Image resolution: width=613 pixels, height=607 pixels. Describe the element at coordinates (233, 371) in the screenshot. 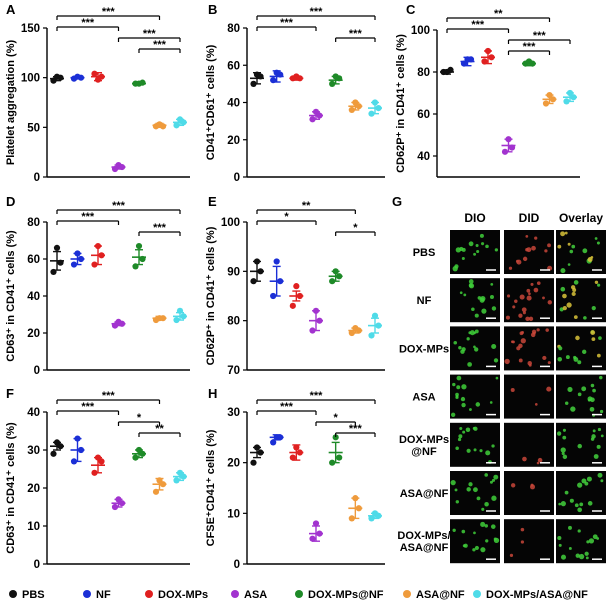

I see `y-tick-label: 70` at that location.